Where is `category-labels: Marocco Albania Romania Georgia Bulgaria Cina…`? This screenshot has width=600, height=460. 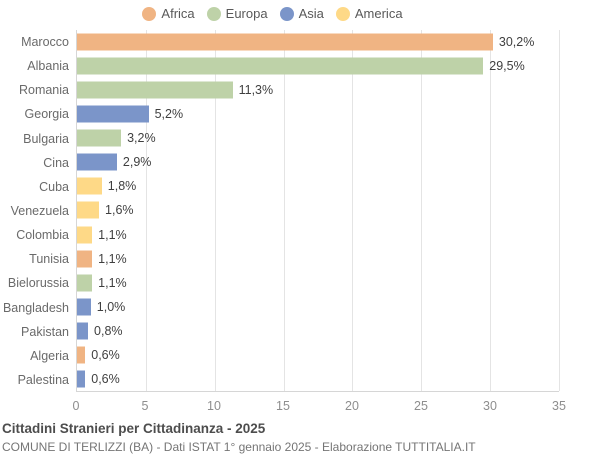 category-labels: Marocco Albania Romania Georgia Bulgaria Cina… is located at coordinates (34, 211).